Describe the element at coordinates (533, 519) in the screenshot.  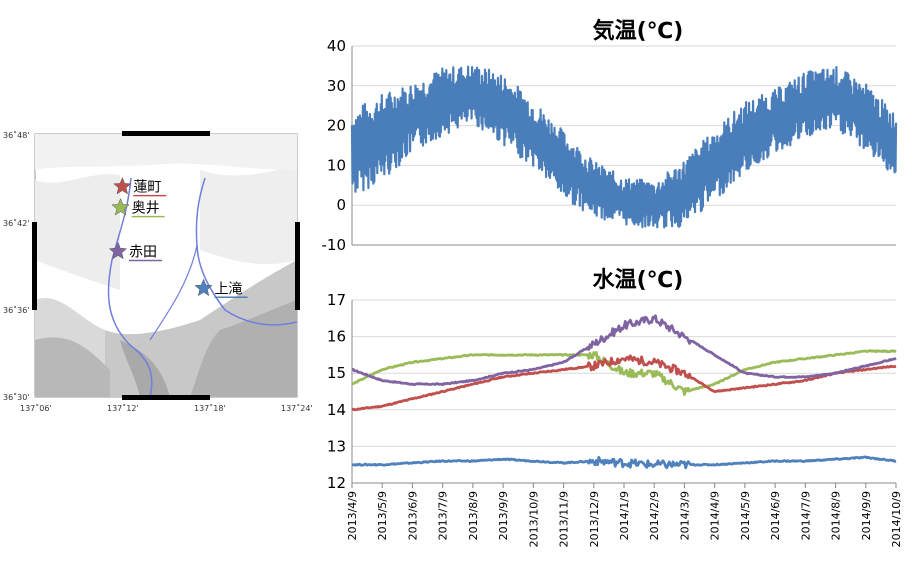
I see `x-tick-label: 2013/10/9` at that location.